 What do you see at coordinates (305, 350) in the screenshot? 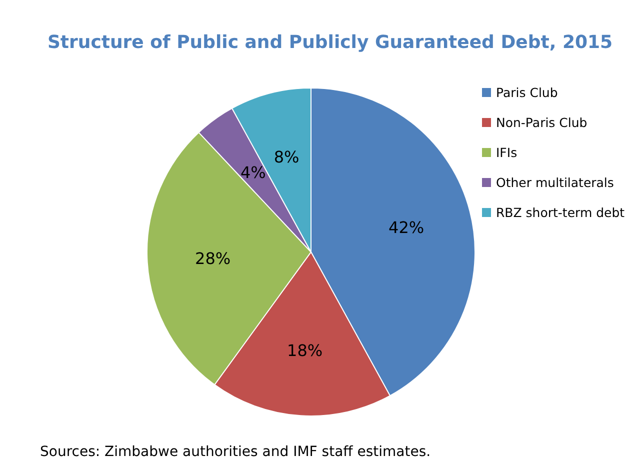
I see `data-label: 18%` at bounding box center [305, 350].